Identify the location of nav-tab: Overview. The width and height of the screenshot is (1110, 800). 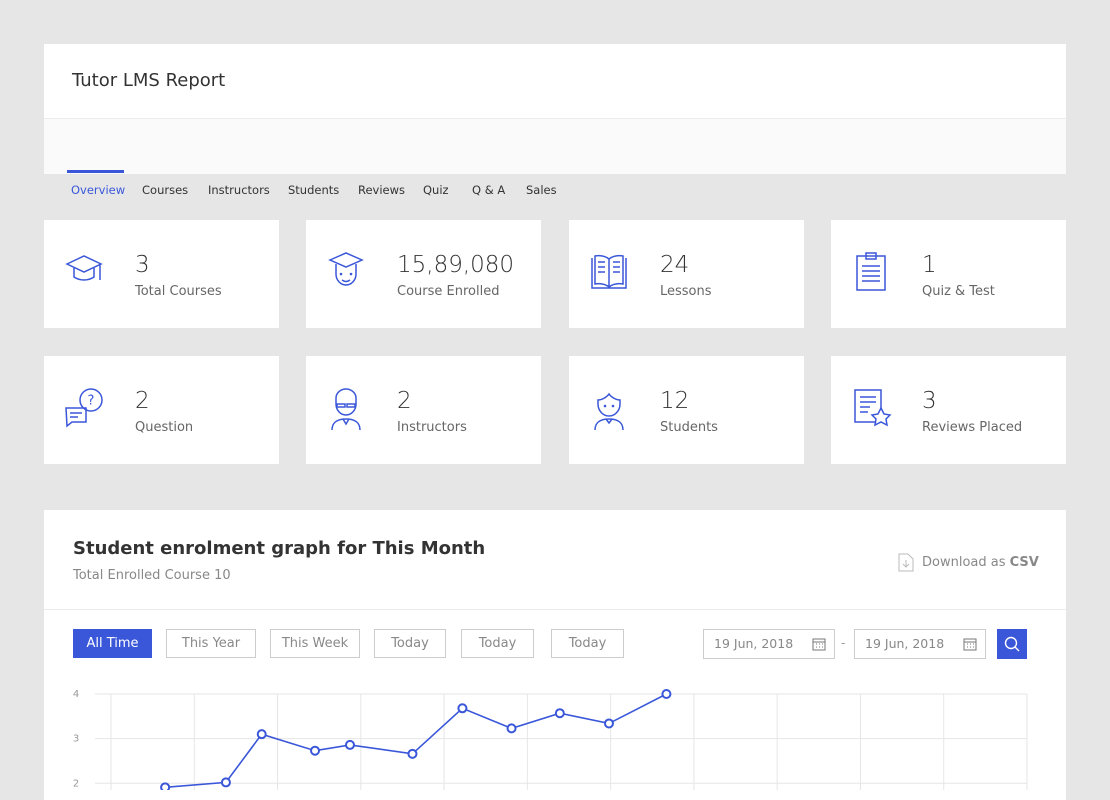
(98, 190).